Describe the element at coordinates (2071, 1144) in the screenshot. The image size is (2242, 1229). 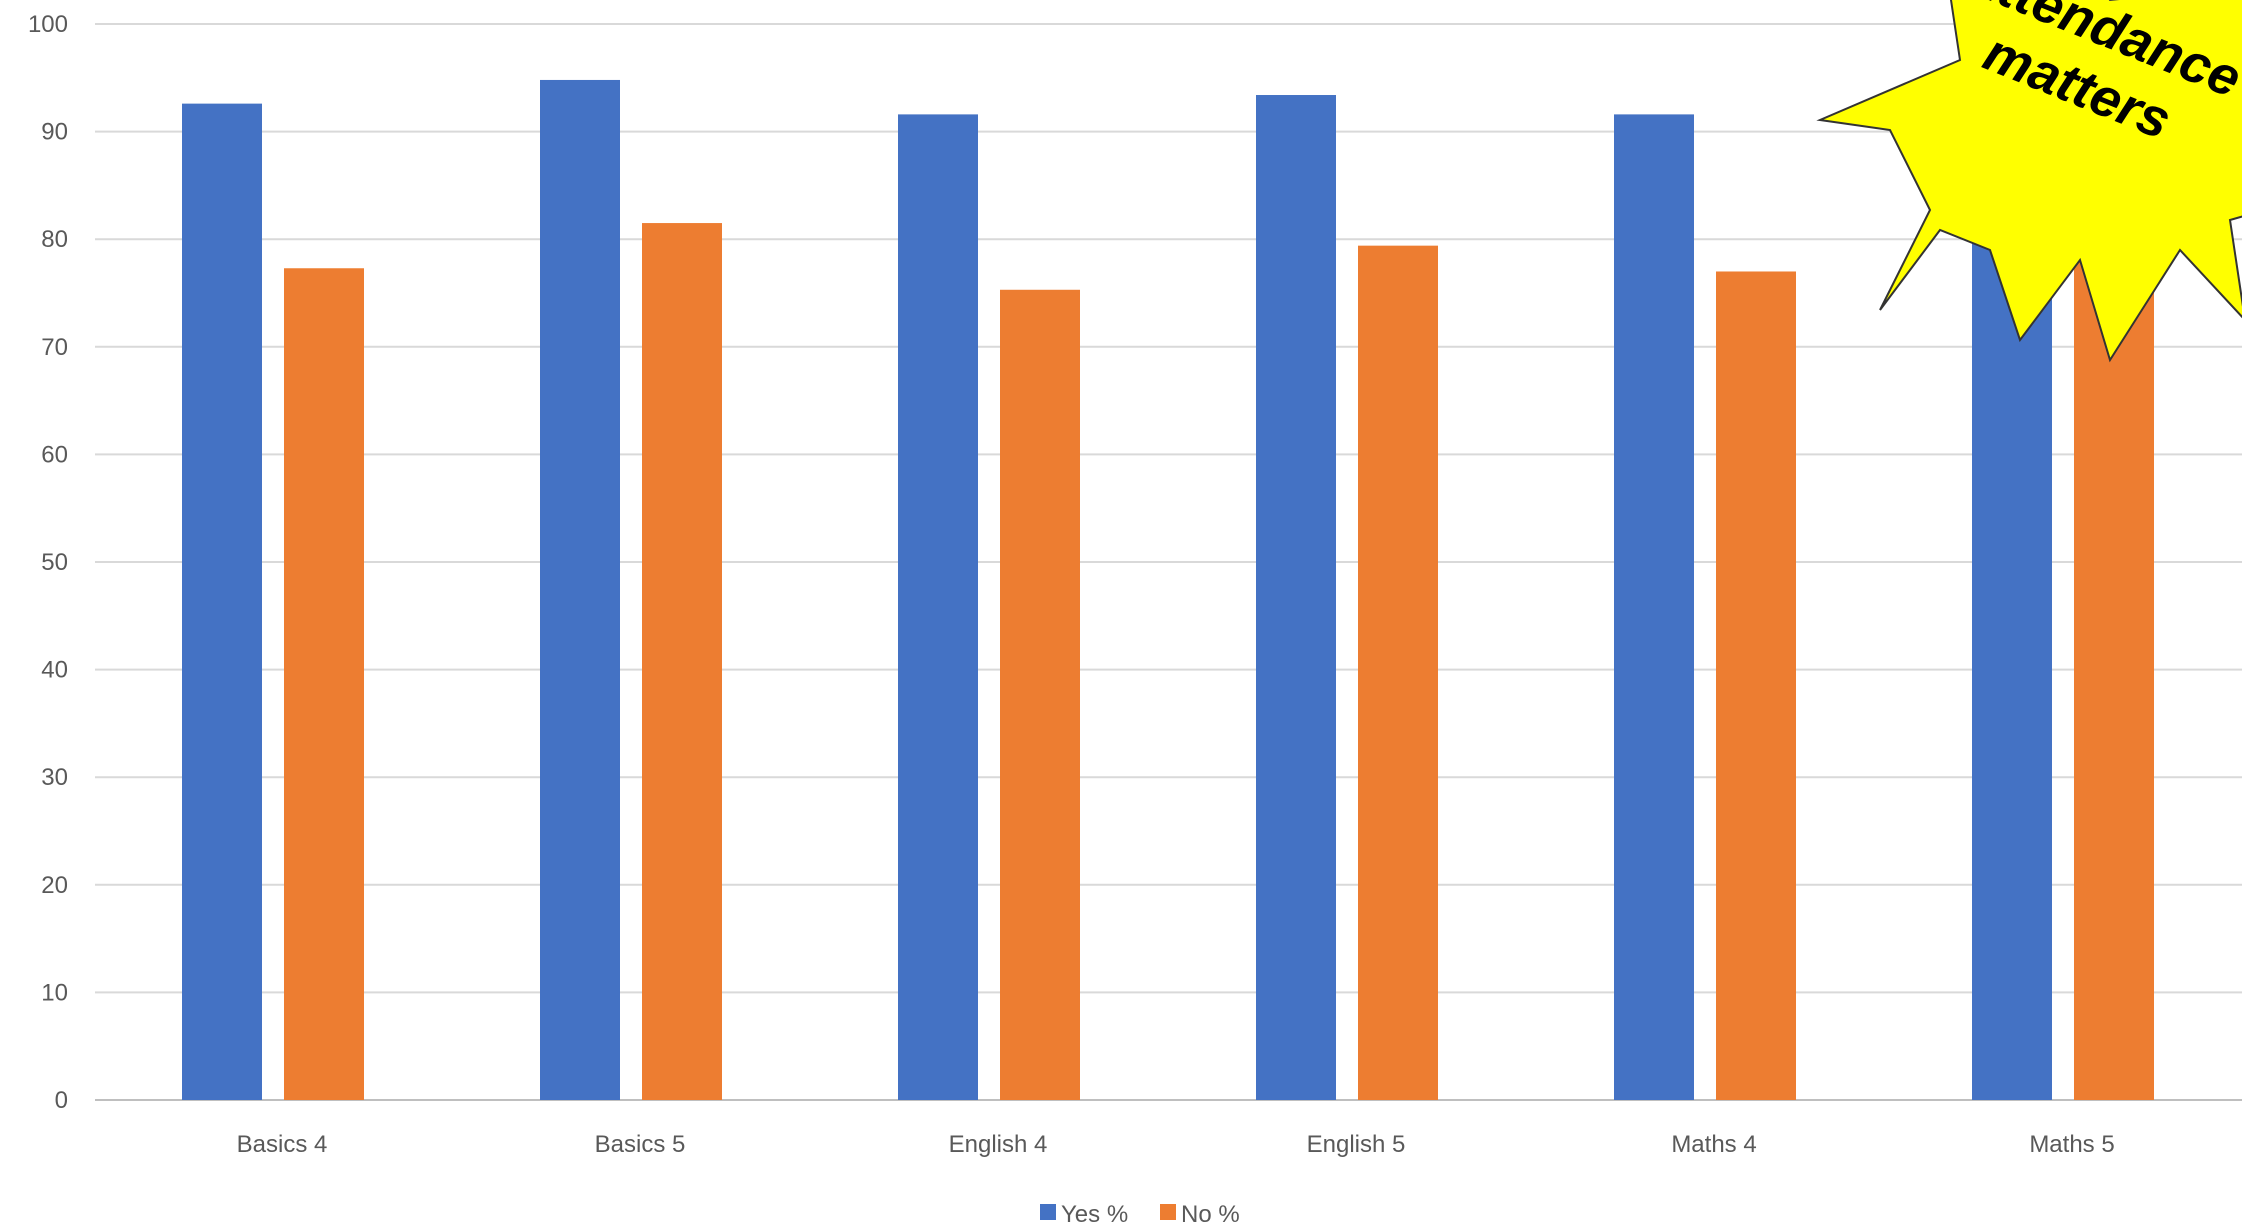
I see `x-tick-label: Maths 5` at that location.